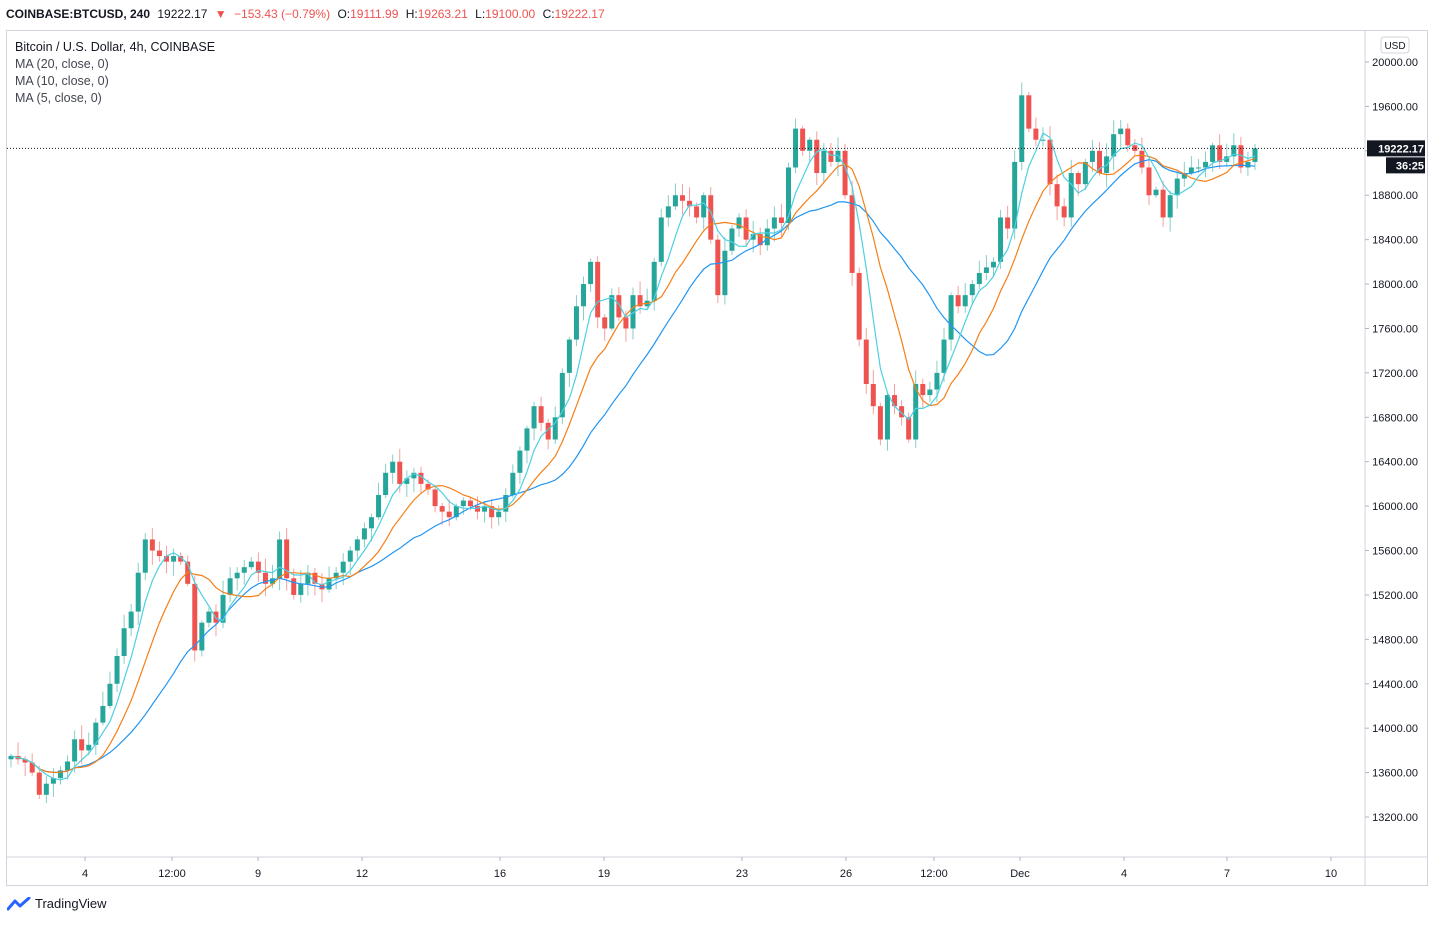 The image size is (1434, 936). I want to click on y-tick-label: 15600.00, so click(1395, 552).